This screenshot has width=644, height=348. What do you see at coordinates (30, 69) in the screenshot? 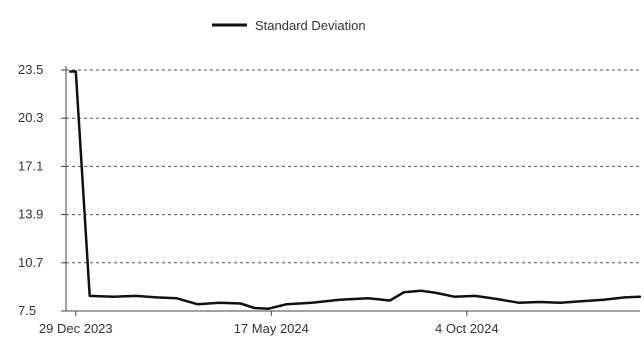
I see `y-tick-label: 23.5` at bounding box center [30, 69].